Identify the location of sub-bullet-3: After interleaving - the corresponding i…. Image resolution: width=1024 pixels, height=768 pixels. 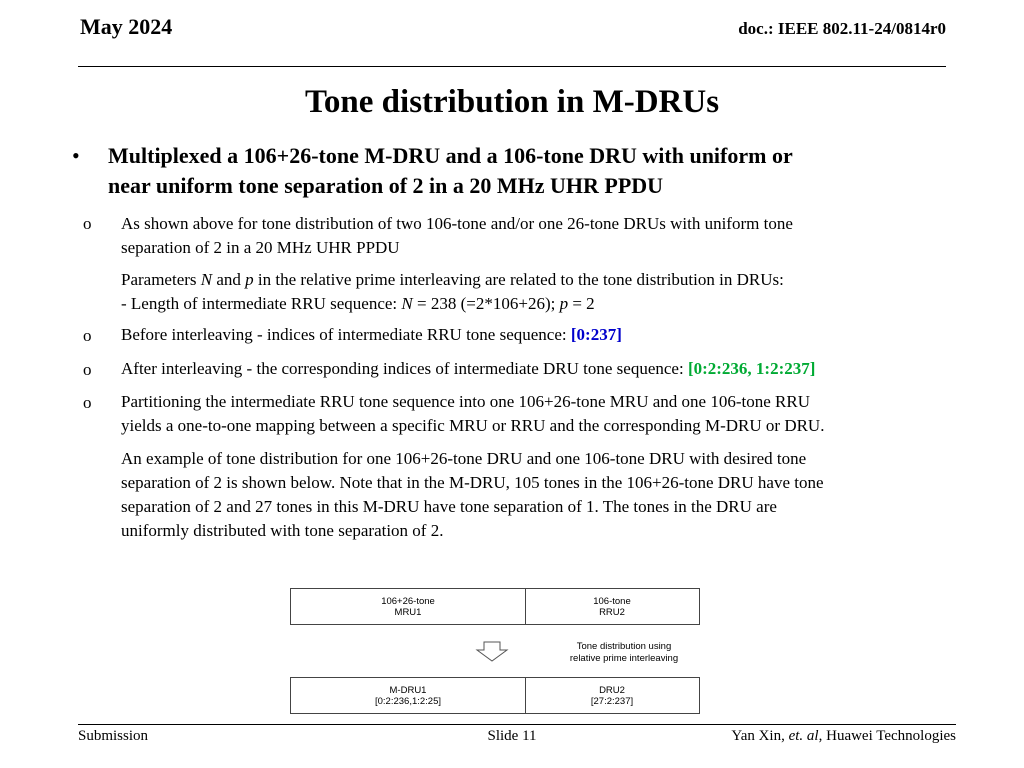
(468, 368).